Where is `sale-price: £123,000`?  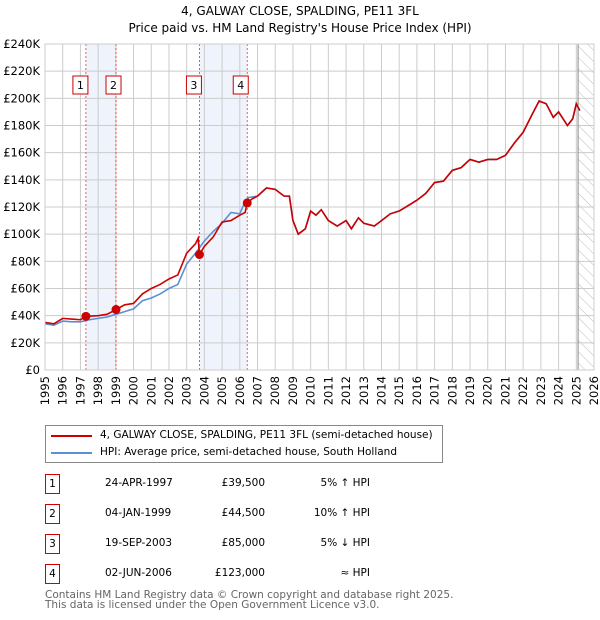 sale-price: £123,000 is located at coordinates (239, 573).